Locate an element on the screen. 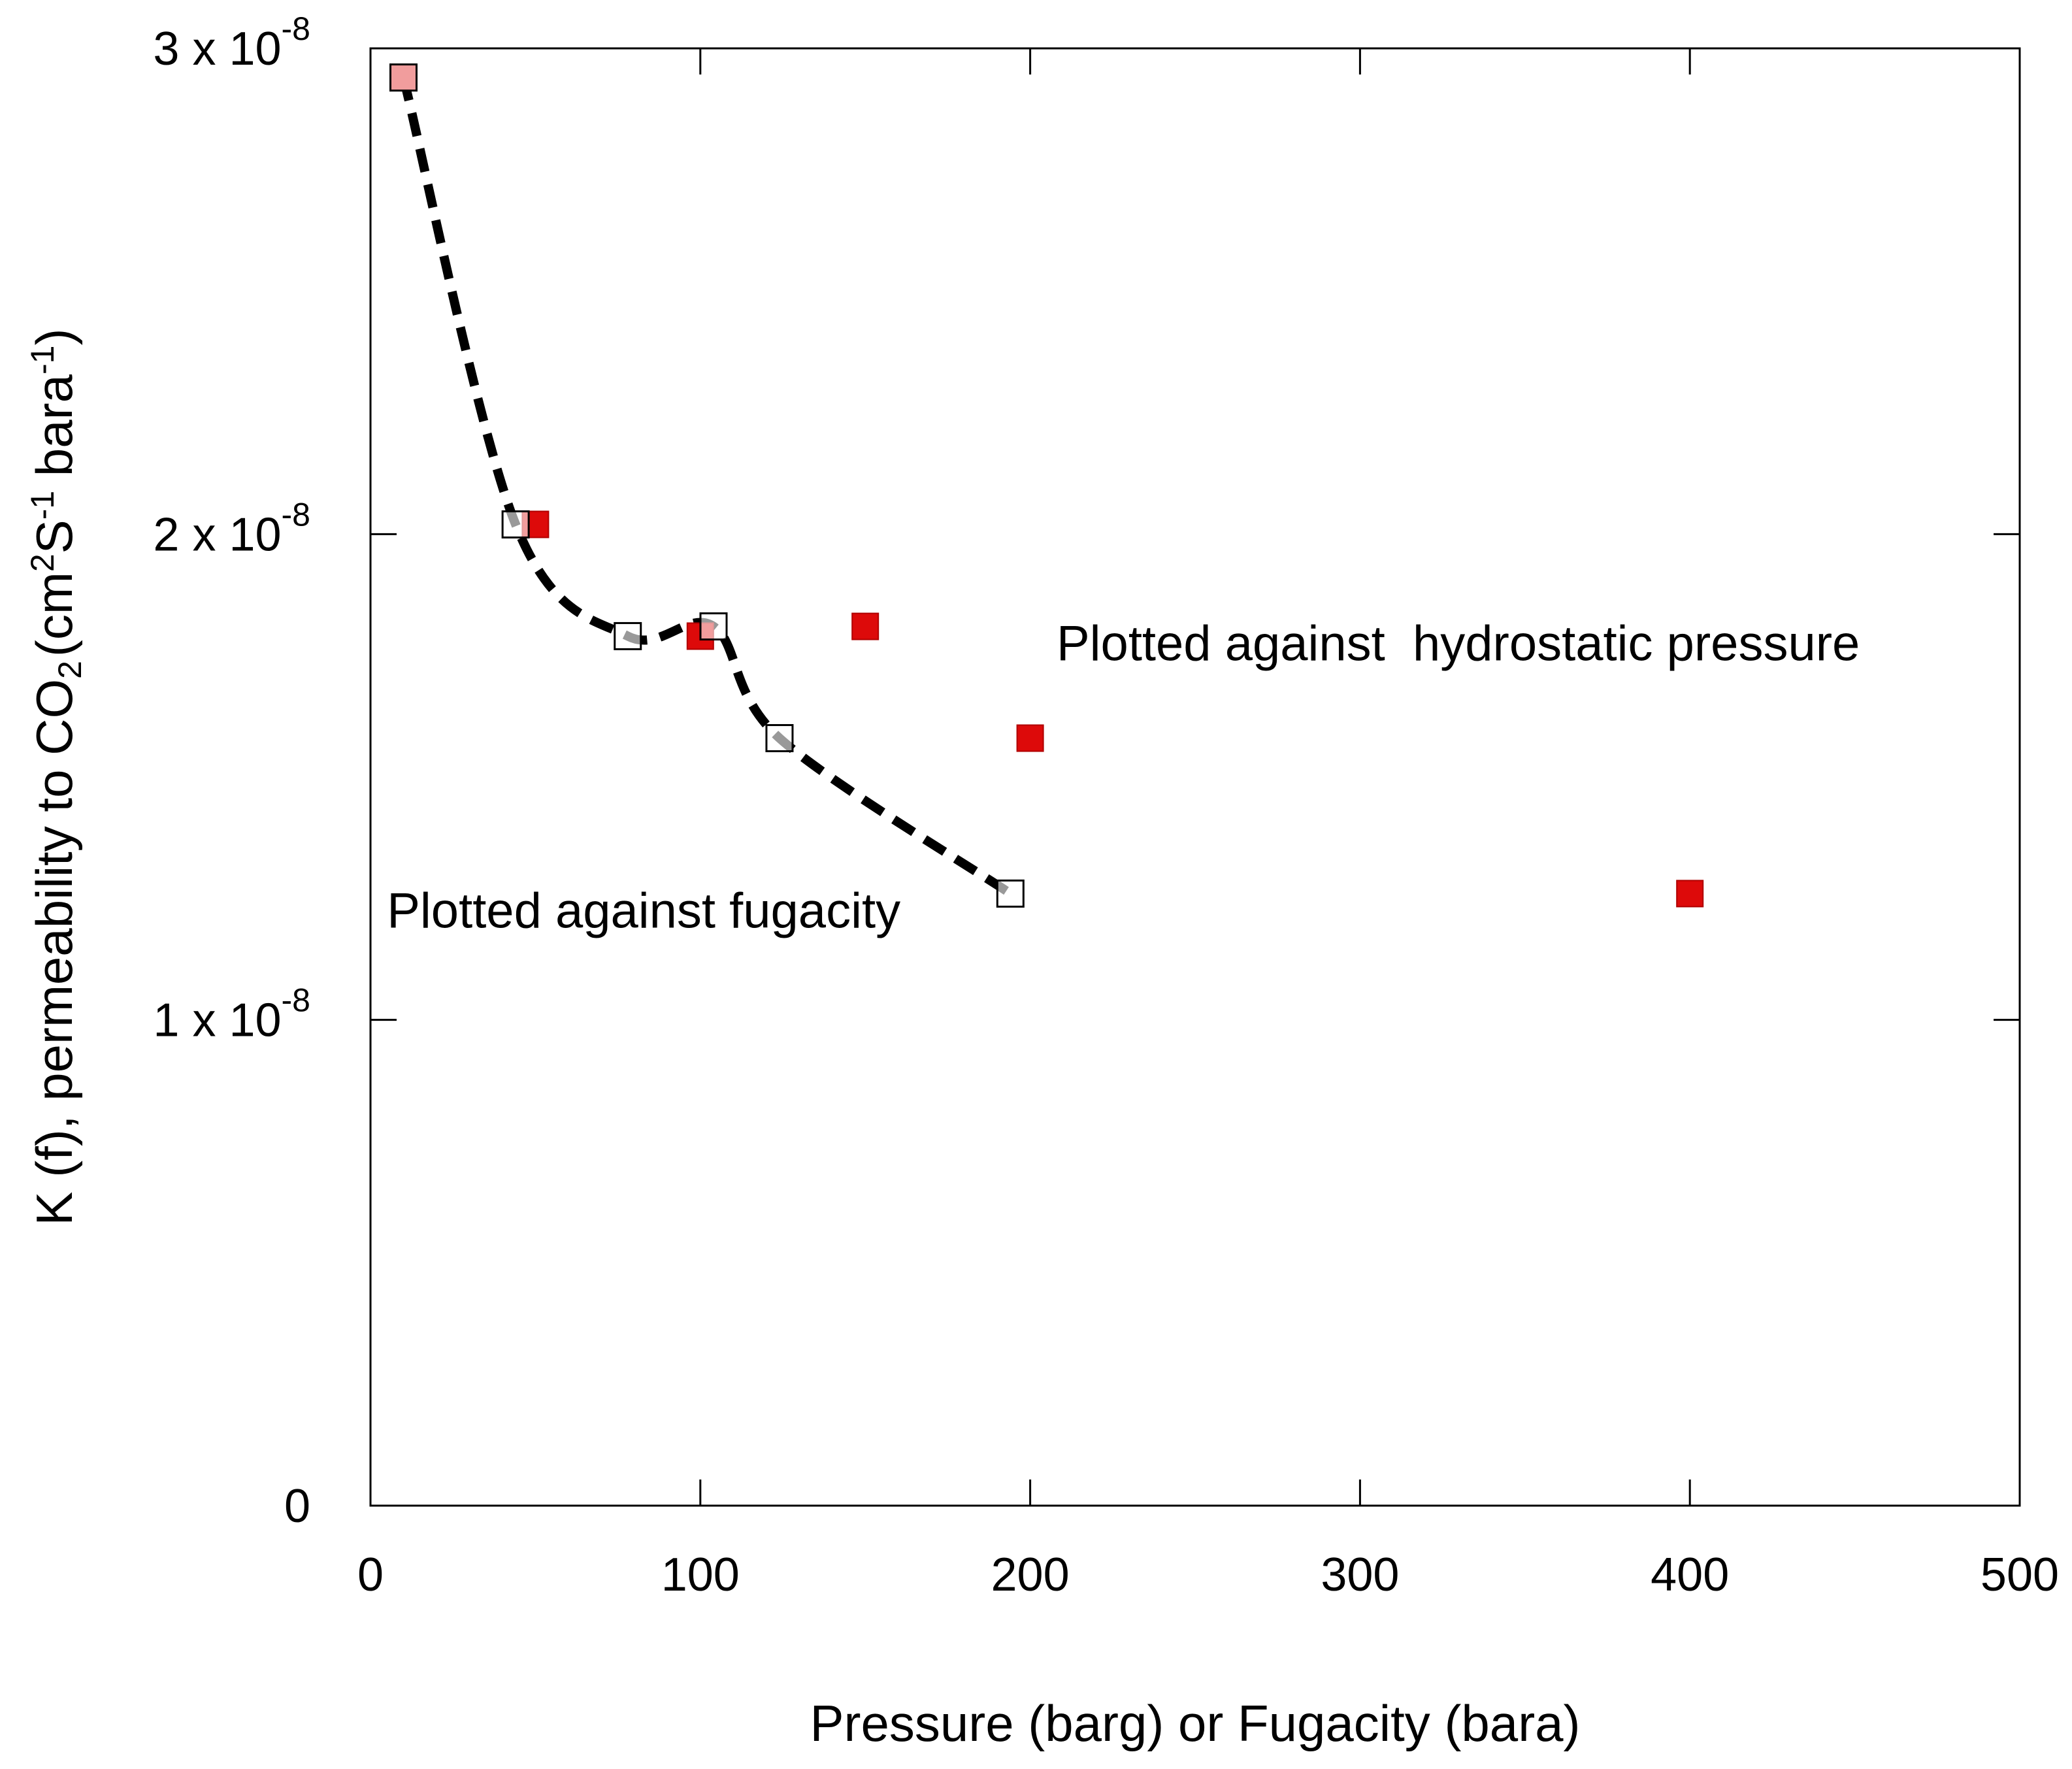 Image resolution: width=2072 pixels, height=1769 pixels. x-tick-label: 0 is located at coordinates (370, 1575).